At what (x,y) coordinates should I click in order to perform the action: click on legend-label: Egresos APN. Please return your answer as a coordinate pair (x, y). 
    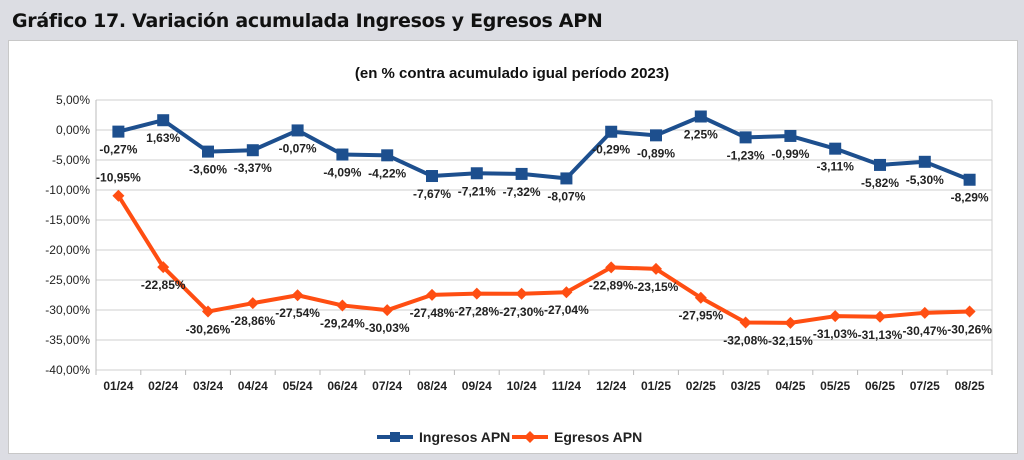
    Looking at the image, I should click on (598, 437).